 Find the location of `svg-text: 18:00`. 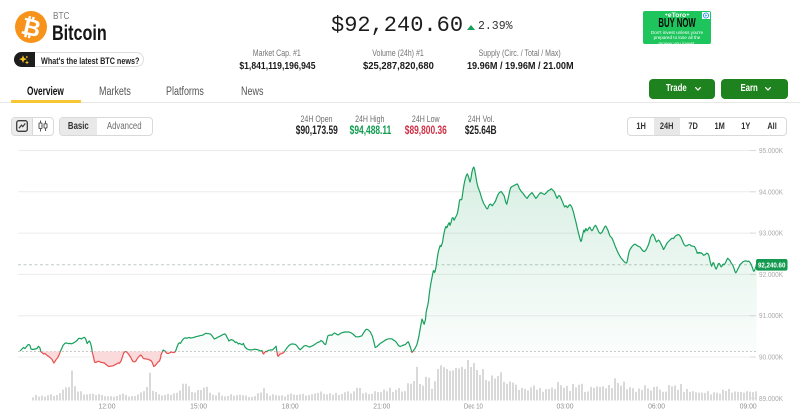

svg-text: 18:00 is located at coordinates (290, 406).